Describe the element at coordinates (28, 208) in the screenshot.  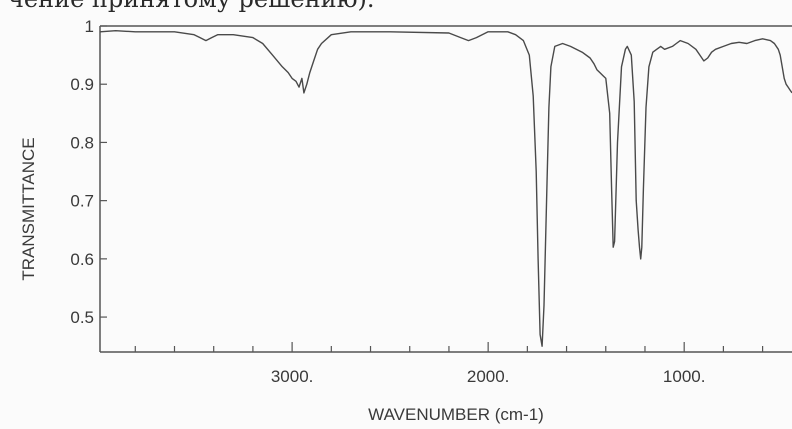
I see `y-axis-title: TRANSMITTANCE` at that location.